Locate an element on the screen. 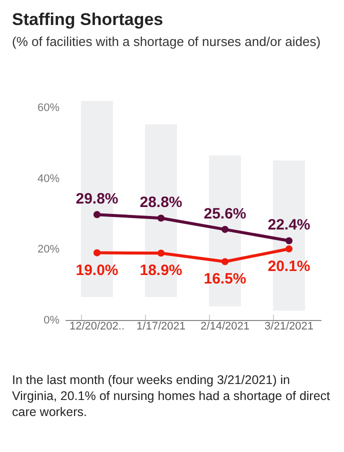 This screenshot has width=344, height=452. data-label: 18.9% is located at coordinates (161, 271).